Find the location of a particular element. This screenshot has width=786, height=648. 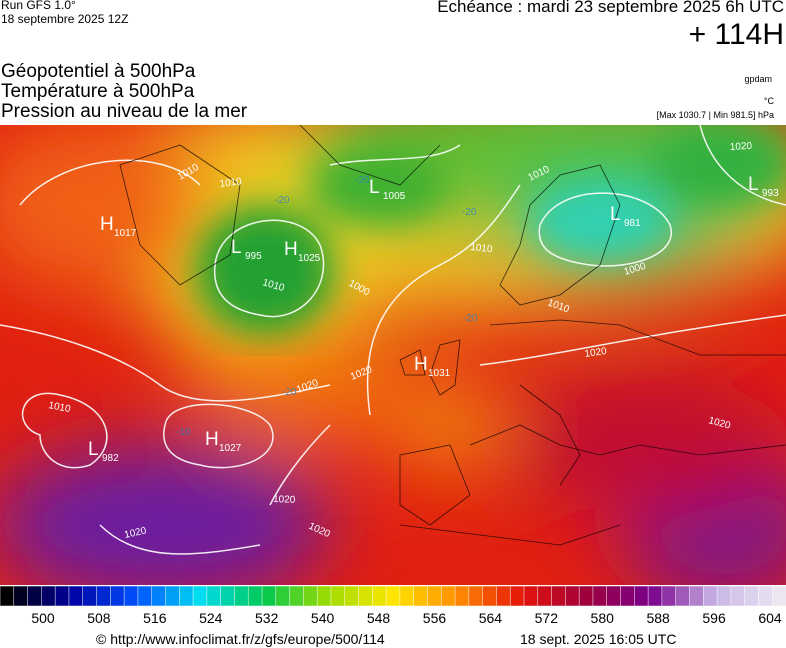

run-label: Run GFS 1.0° is located at coordinates (38, 6).